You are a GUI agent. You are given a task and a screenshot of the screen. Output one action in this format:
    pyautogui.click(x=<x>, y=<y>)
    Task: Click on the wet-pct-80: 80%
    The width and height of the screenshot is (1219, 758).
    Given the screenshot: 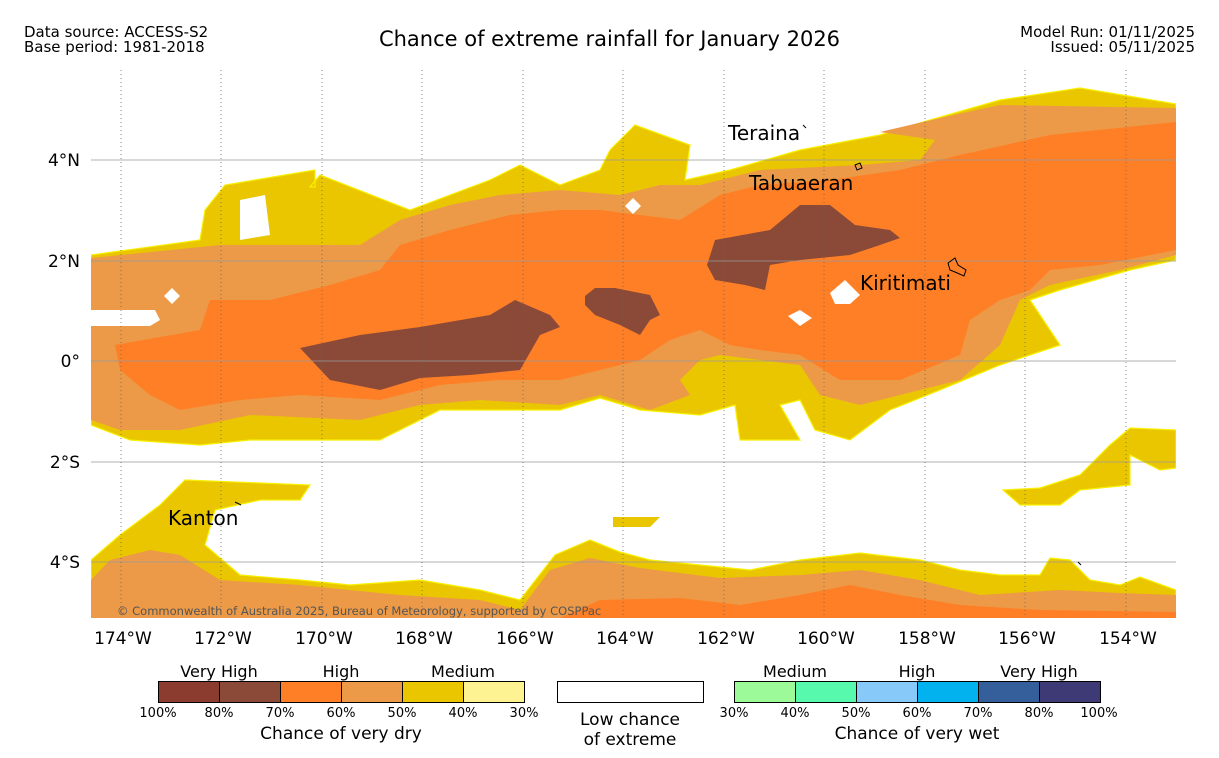 What is the action you would take?
    pyautogui.click(x=1039, y=713)
    